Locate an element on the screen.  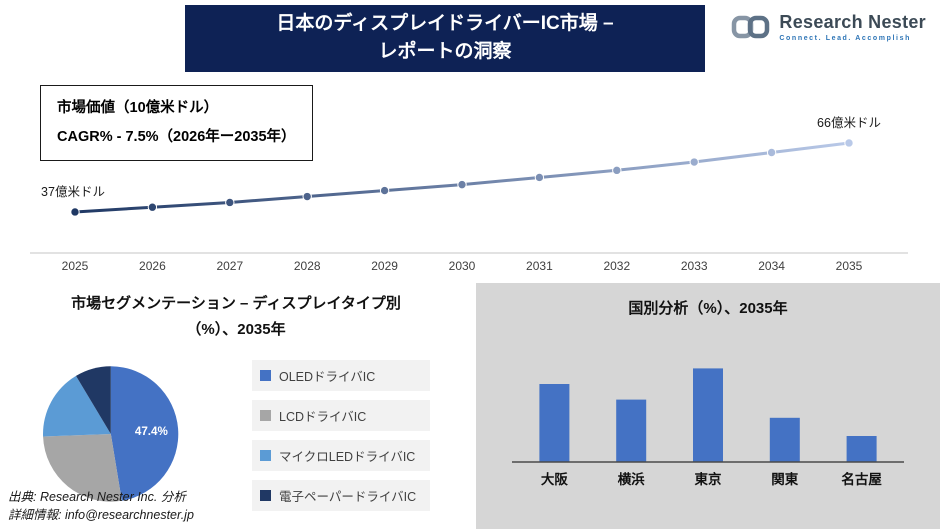
segmentation-pie-chart: 47.4% is located at coordinates (111, 434).